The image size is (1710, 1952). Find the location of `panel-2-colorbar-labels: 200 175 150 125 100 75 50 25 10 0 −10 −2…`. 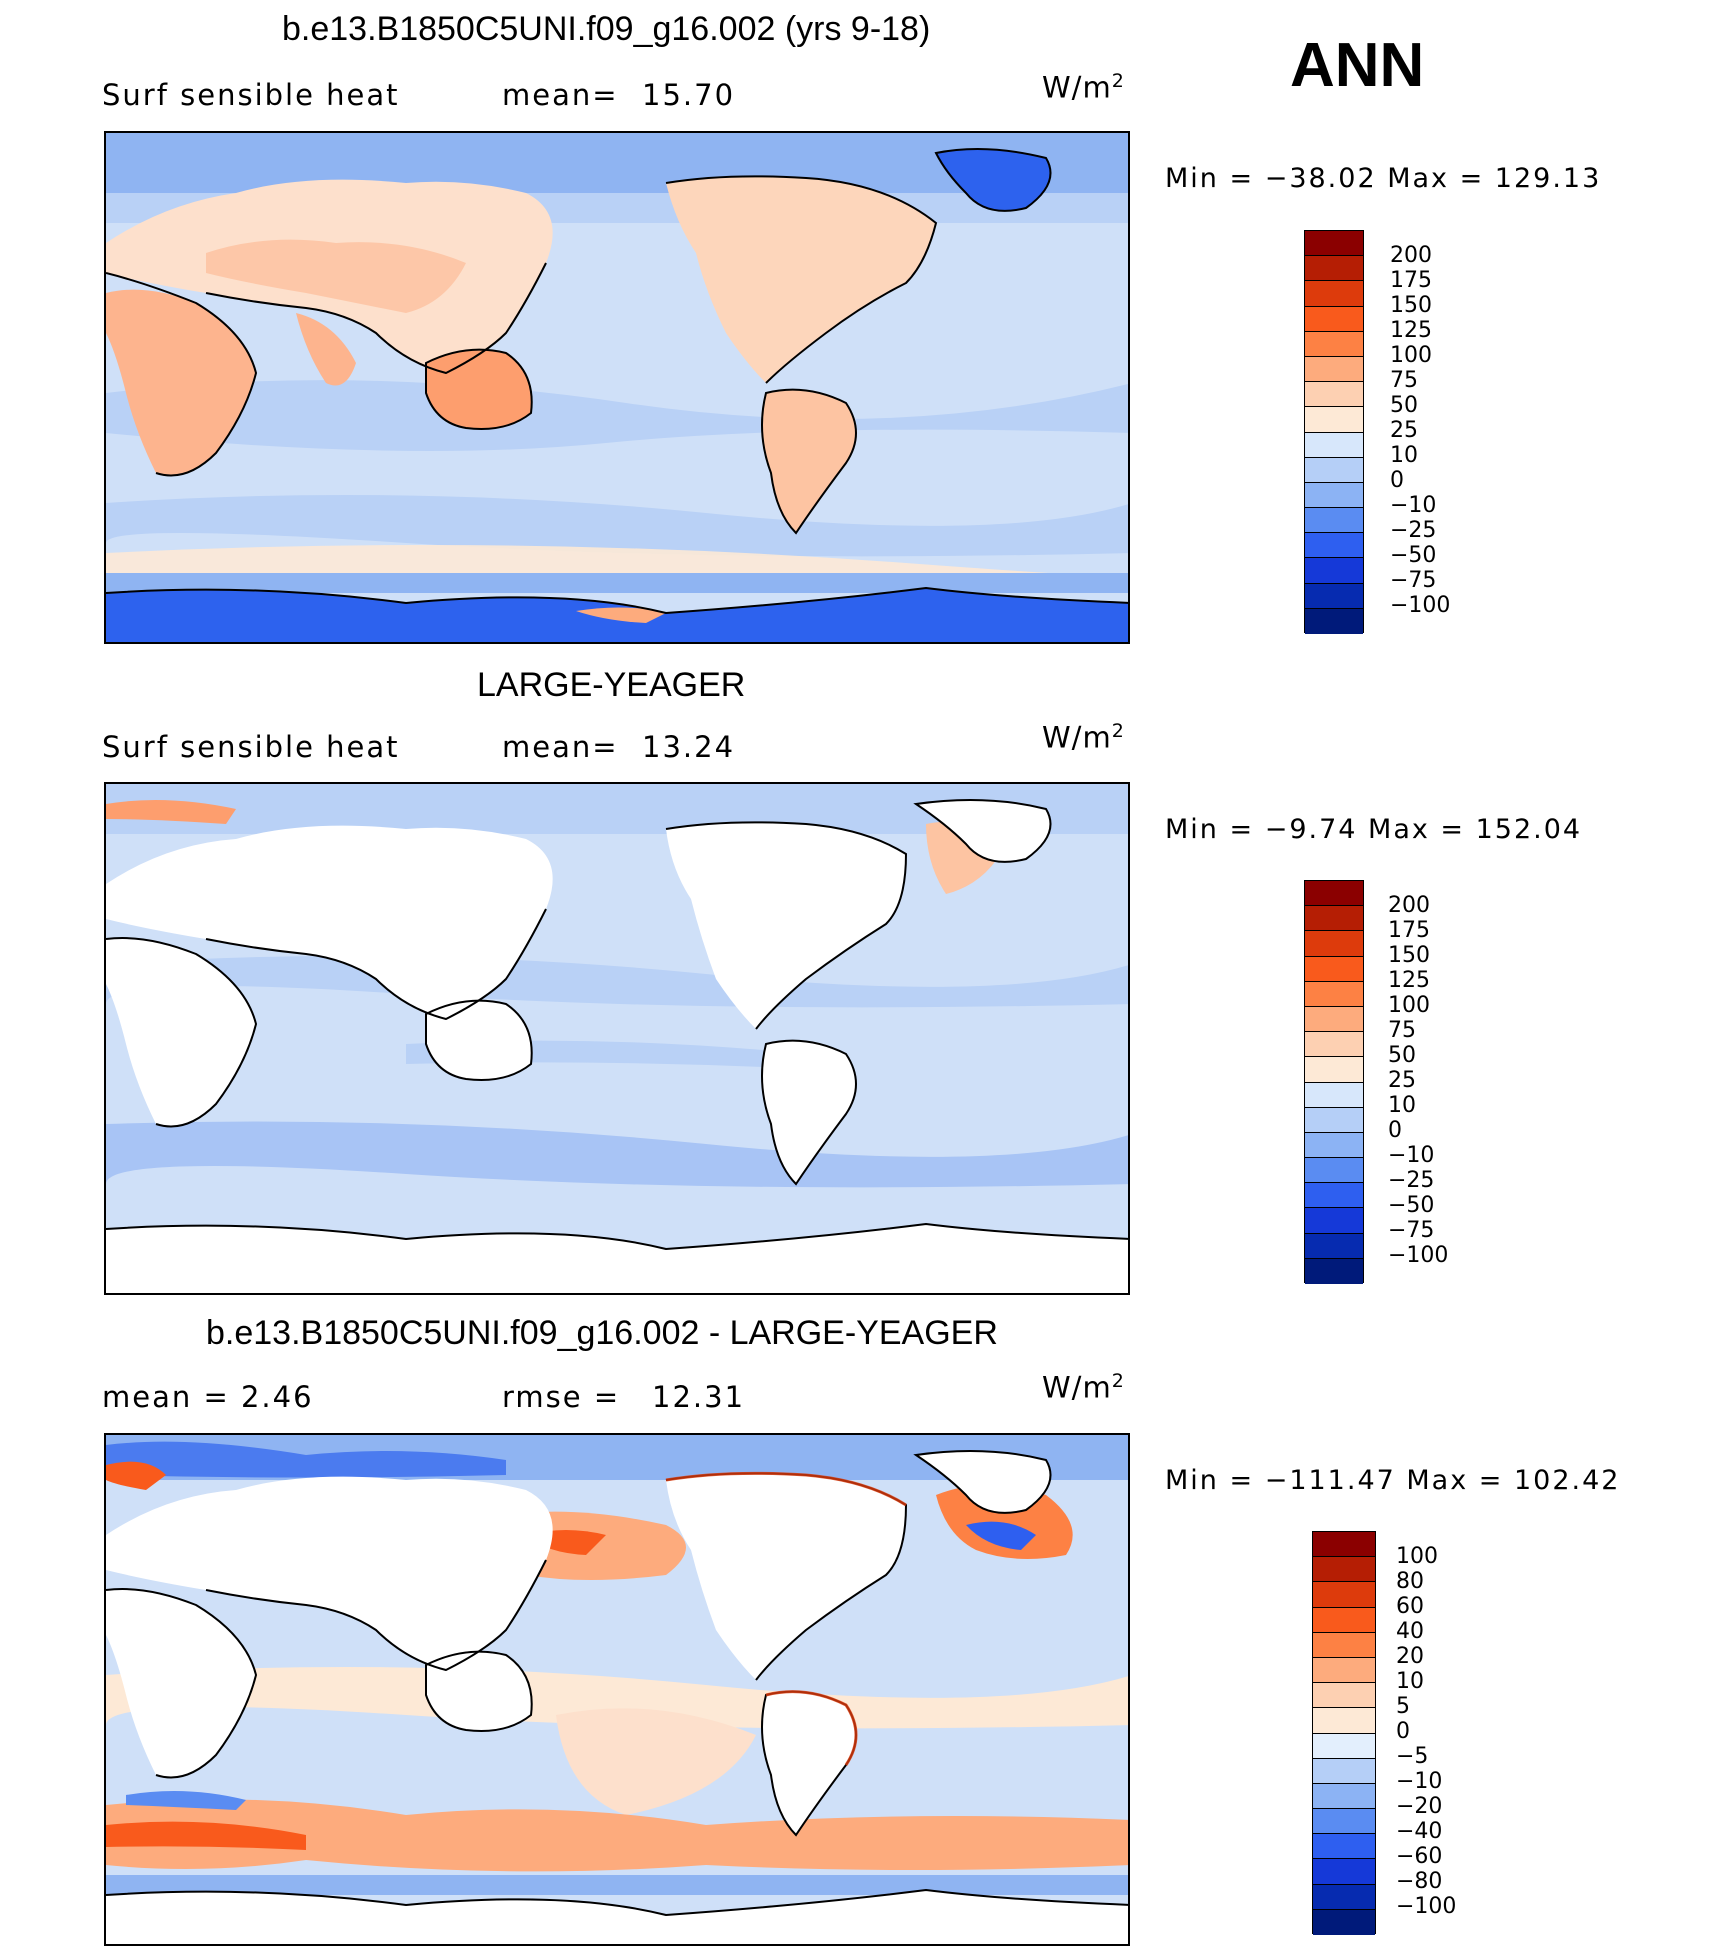

panel-2-colorbar-labels: 200 175 150 125 100 75 50 25 10 0 −10 −2… is located at coordinates (1418, 1080).